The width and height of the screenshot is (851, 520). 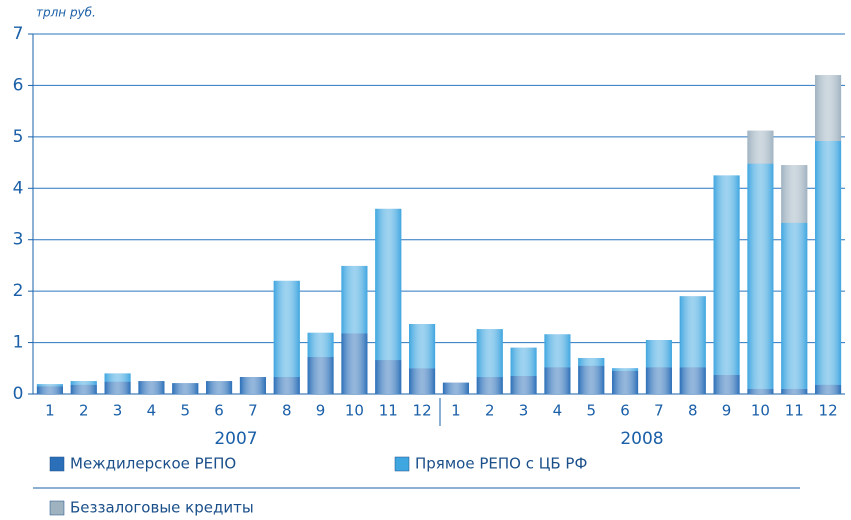 What do you see at coordinates (18, 394) in the screenshot?
I see `y-tick-label: 0` at bounding box center [18, 394].